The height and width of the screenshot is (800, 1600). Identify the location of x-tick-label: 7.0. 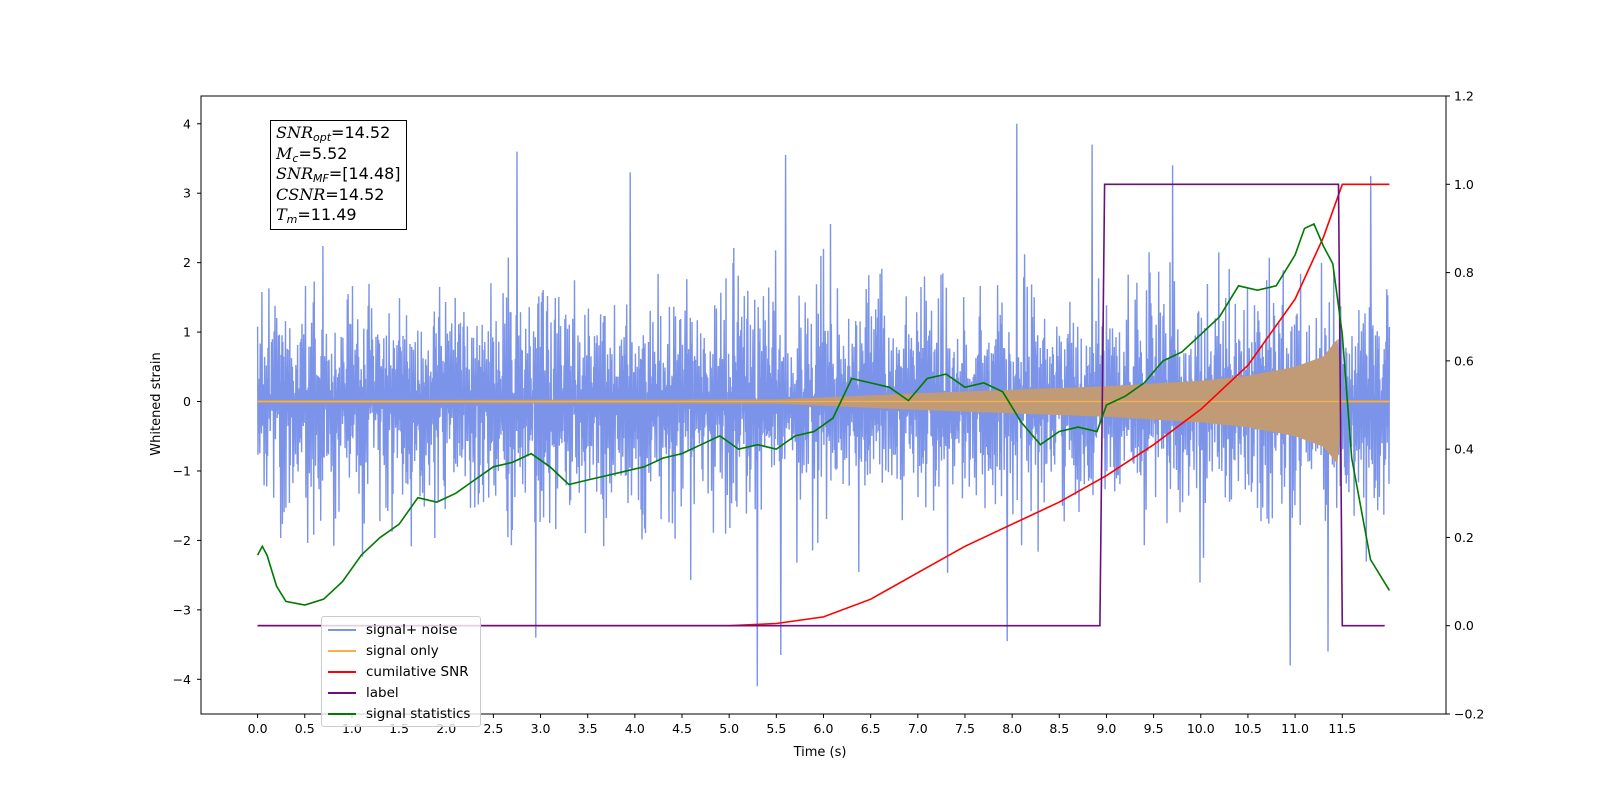
(918, 728).